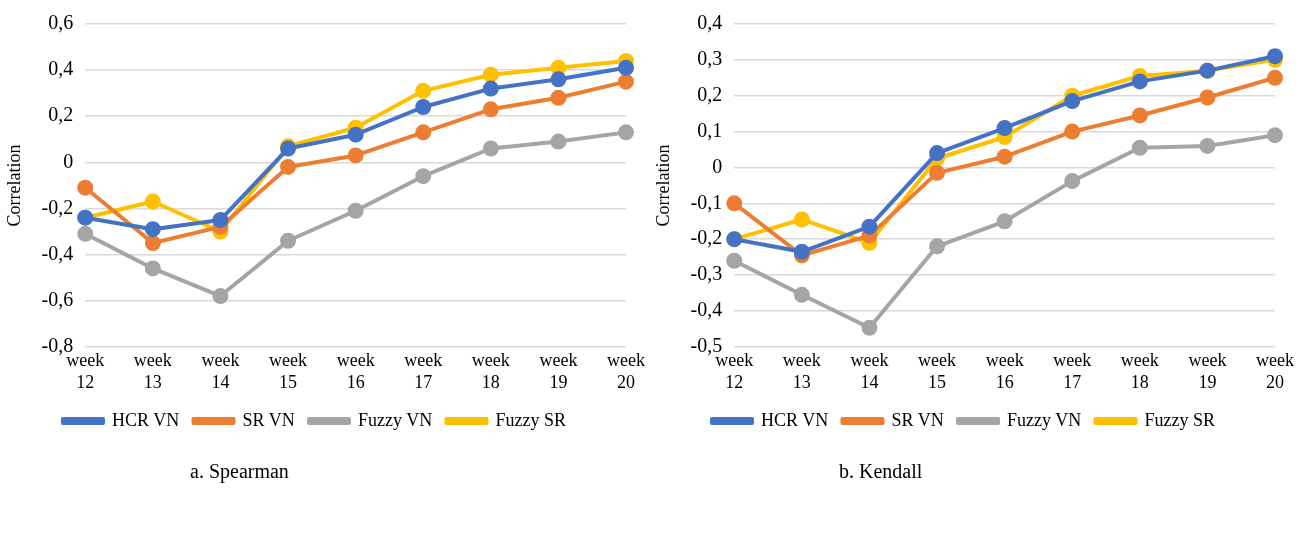  What do you see at coordinates (710, 129) in the screenshot?
I see `y-tick-label: 0,1` at bounding box center [710, 129].